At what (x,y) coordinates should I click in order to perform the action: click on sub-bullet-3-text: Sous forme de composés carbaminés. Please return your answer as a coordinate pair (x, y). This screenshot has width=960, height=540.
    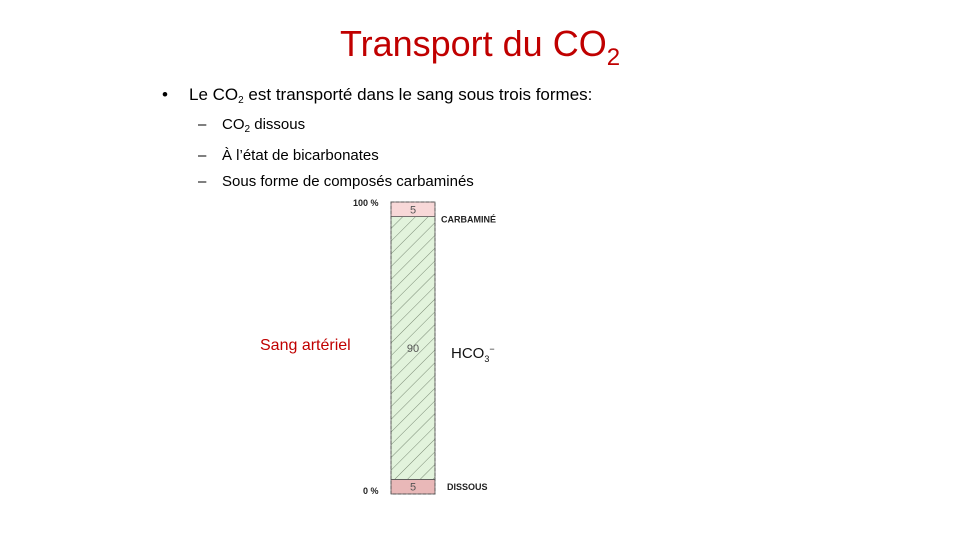
    Looking at the image, I should click on (348, 181).